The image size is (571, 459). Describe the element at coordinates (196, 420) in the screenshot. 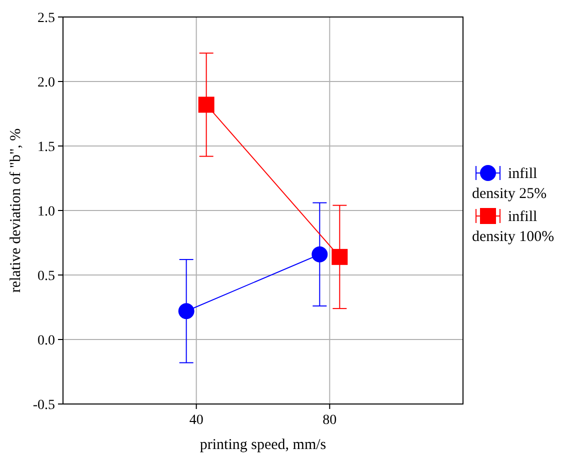

I see `x-tick-label: 40` at that location.